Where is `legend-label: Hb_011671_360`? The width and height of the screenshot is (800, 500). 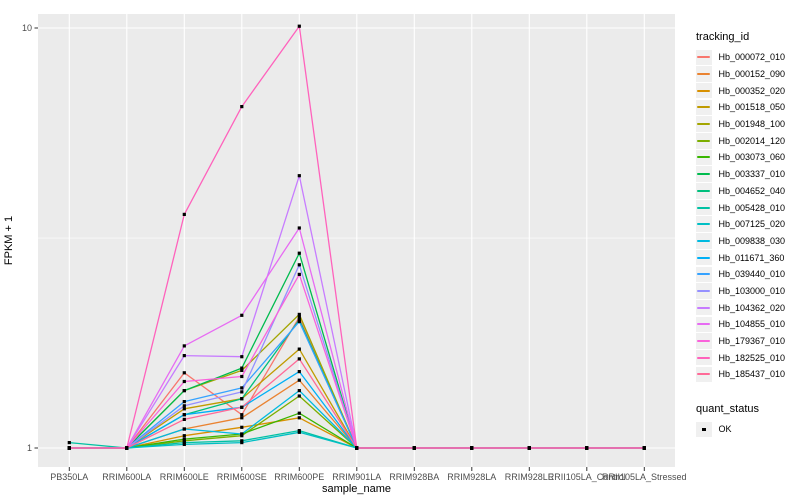
legend-label: Hb_011671_360 is located at coordinates (751, 257).